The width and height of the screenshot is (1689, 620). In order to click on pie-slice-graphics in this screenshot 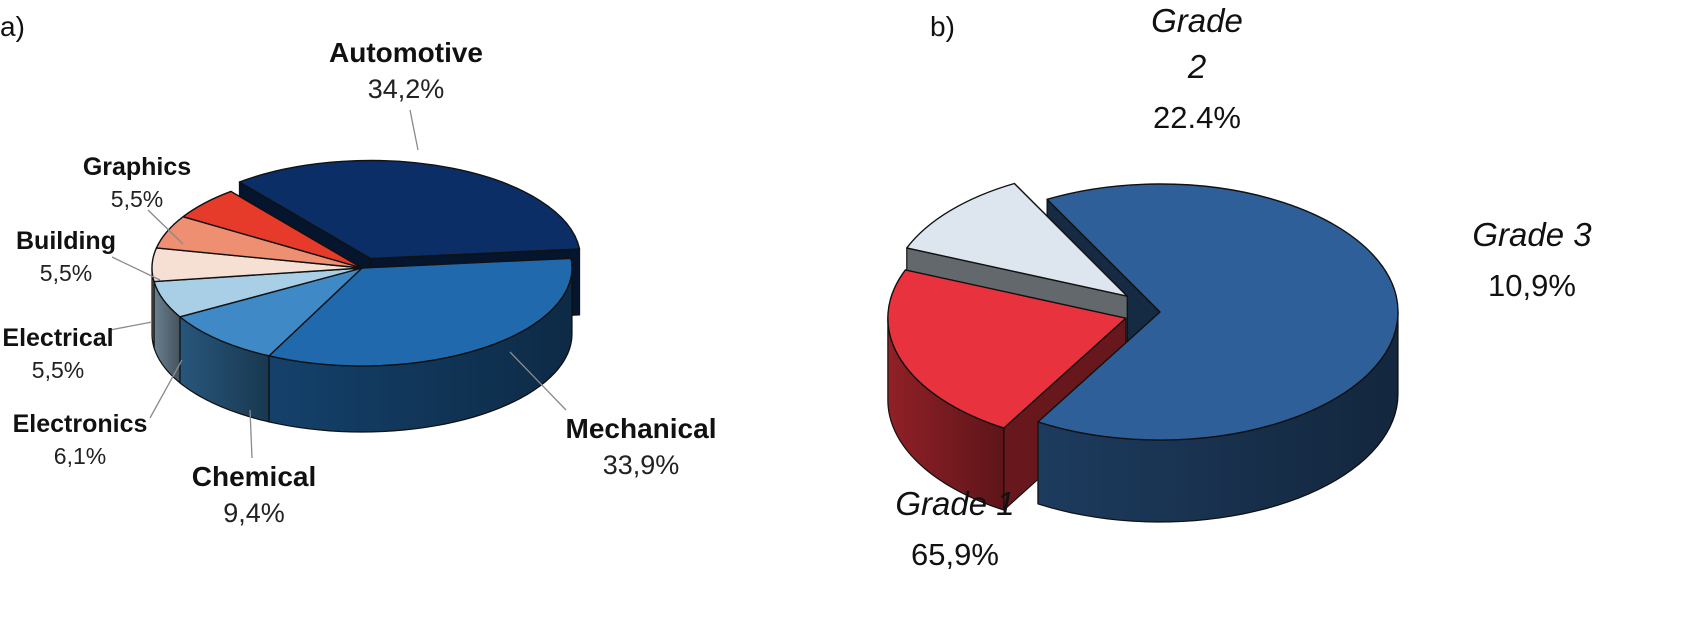, I will do `click(272, 229)`.